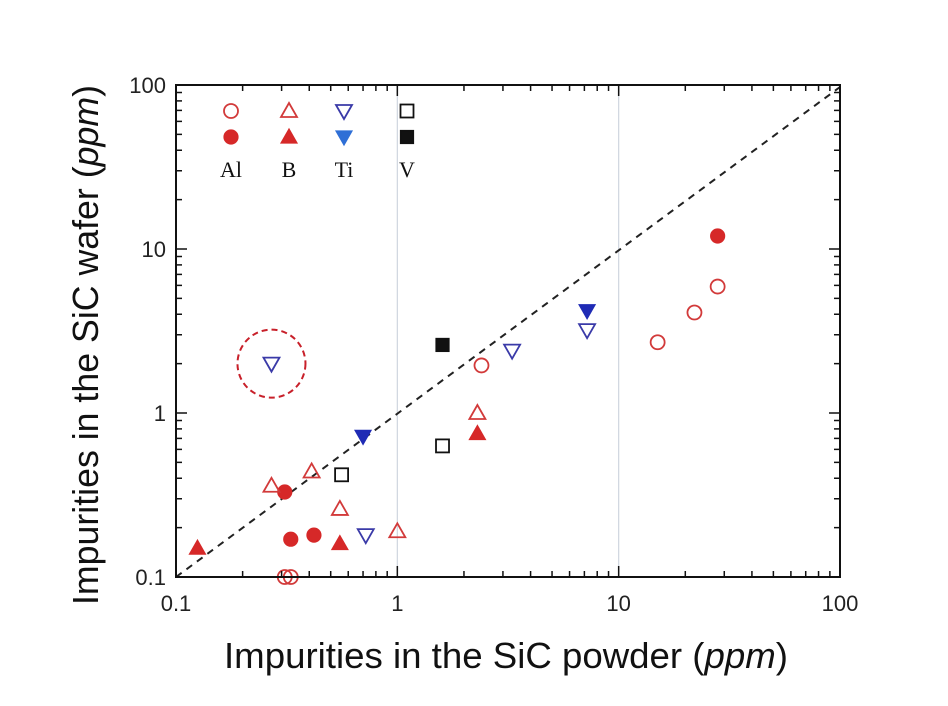 The height and width of the screenshot is (706, 948). I want to click on legend-label-v: V, so click(407, 169).